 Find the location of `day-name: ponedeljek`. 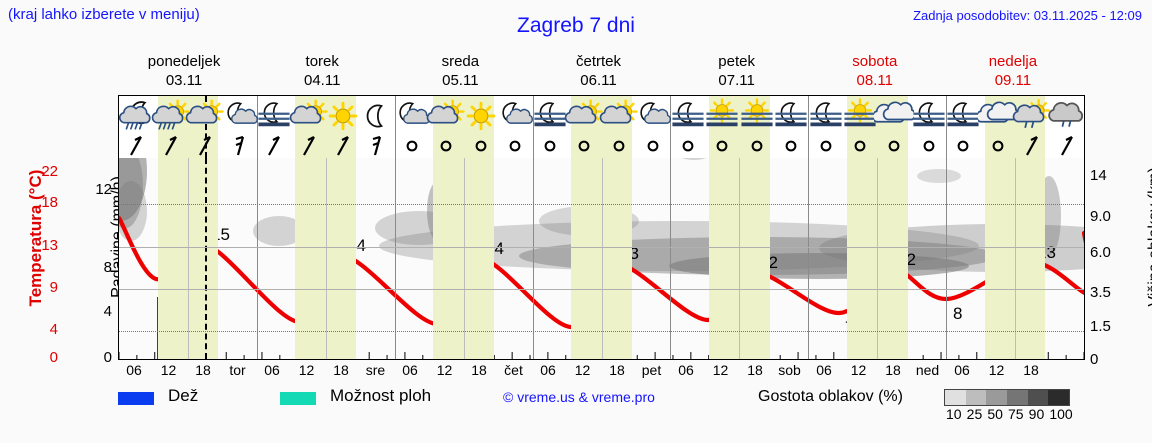

day-name: ponedeljek is located at coordinates (184, 61).